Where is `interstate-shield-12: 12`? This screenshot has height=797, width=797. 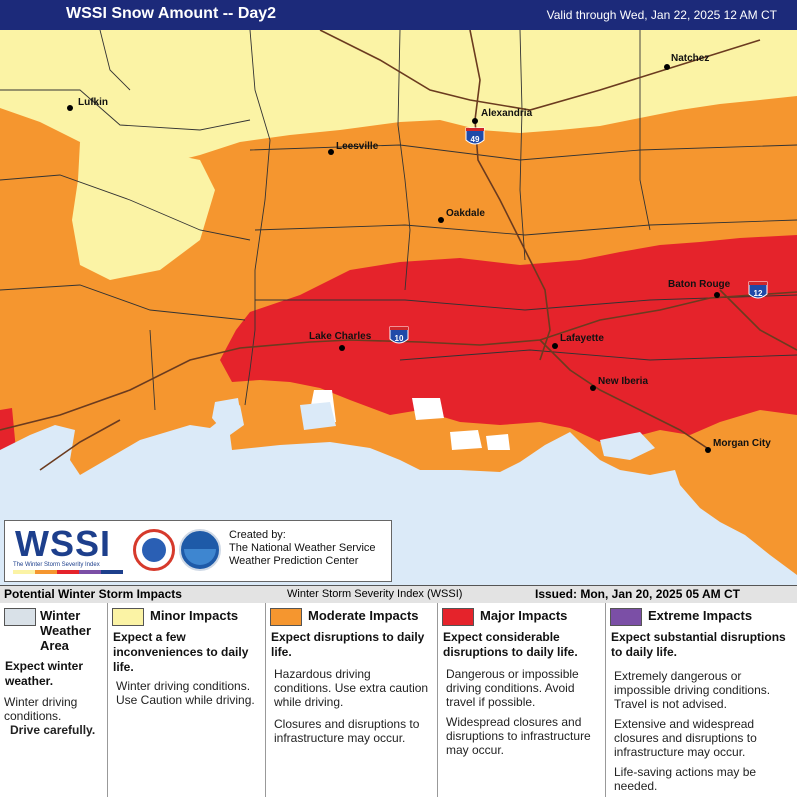 interstate-shield-12: 12 is located at coordinates (758, 290).